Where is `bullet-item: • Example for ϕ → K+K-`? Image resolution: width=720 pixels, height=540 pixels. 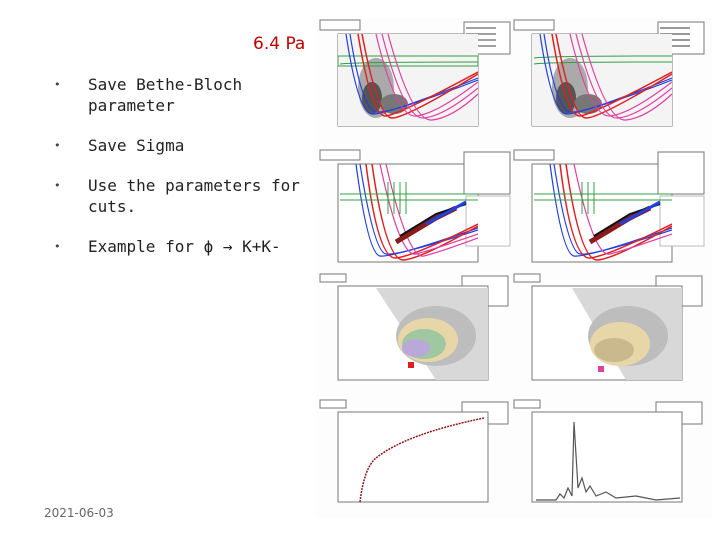 bullet-item: • Example for ϕ → K+K- is located at coordinates (182, 246).